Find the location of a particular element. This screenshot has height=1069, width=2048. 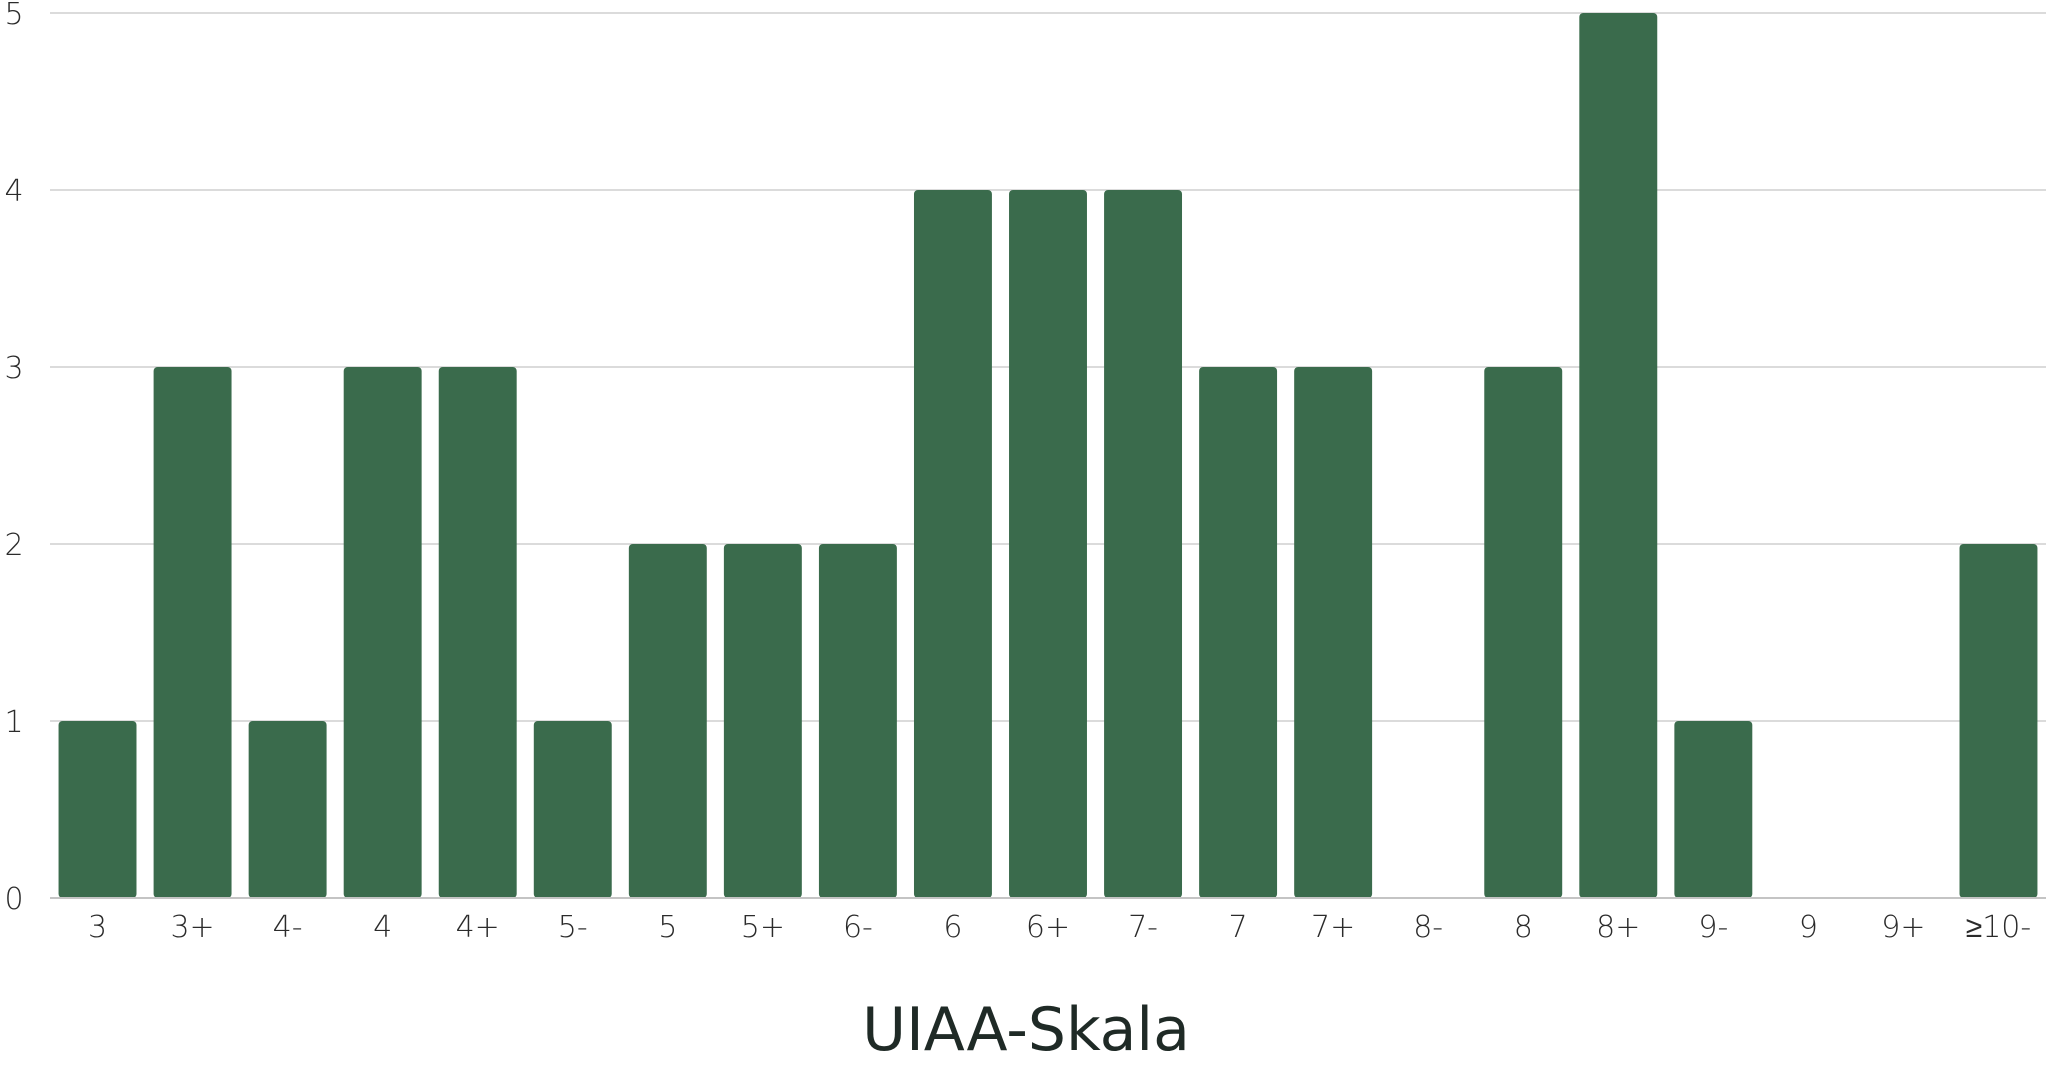

x-tick-label: 4+ is located at coordinates (478, 927).